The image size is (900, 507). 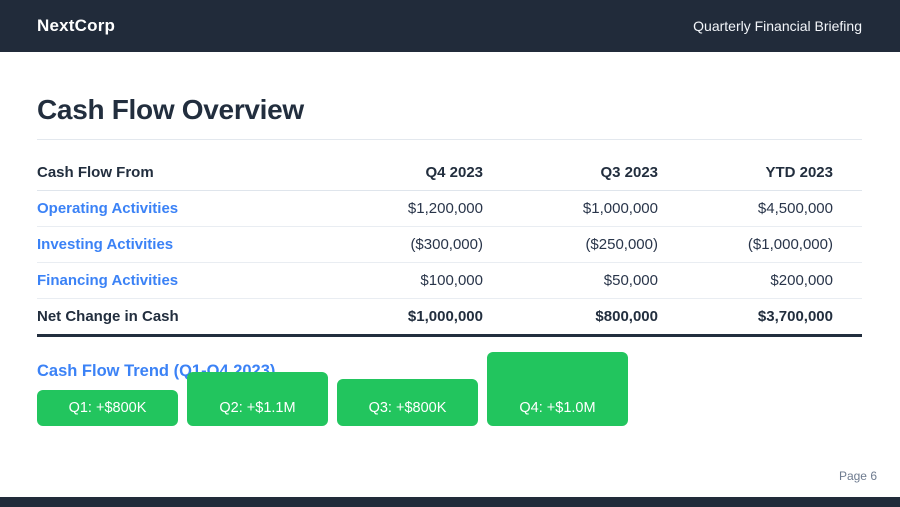 What do you see at coordinates (424, 208) in the screenshot?
I see `operating-q4-value: $1,200,000` at bounding box center [424, 208].